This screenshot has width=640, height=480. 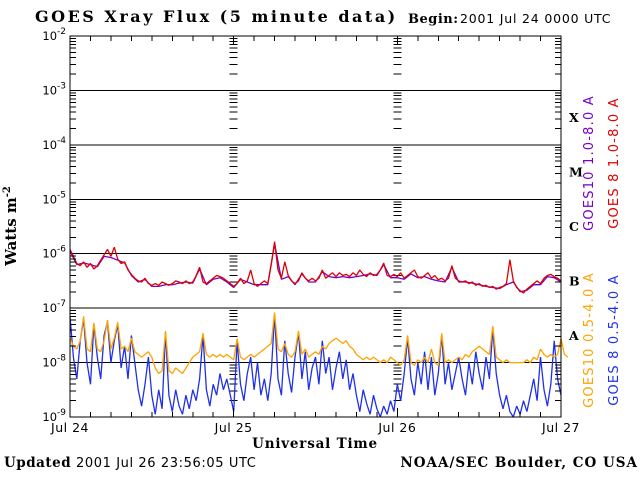 I want to click on y-tick-label: 10⁻⁴, so click(x=54, y=144).